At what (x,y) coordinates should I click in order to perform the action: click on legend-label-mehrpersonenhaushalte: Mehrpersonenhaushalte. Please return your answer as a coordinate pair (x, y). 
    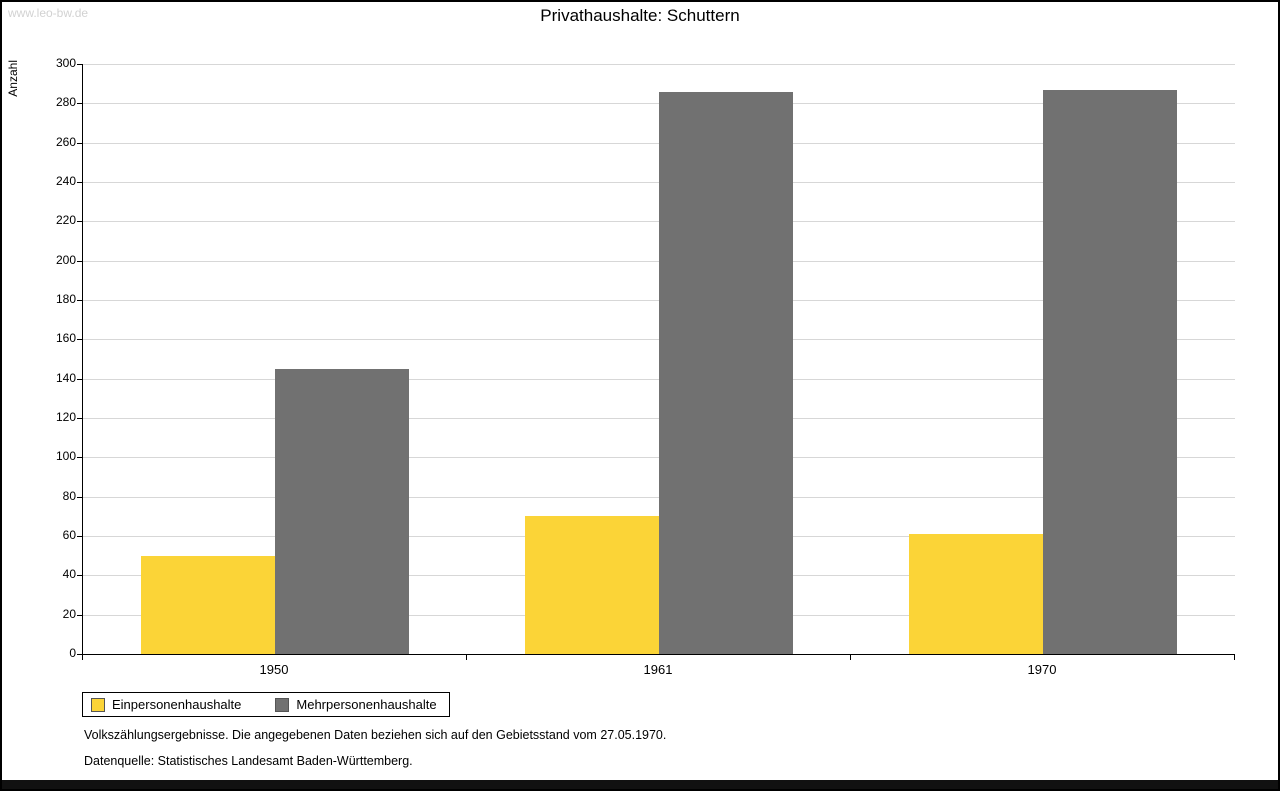
    Looking at the image, I should click on (366, 704).